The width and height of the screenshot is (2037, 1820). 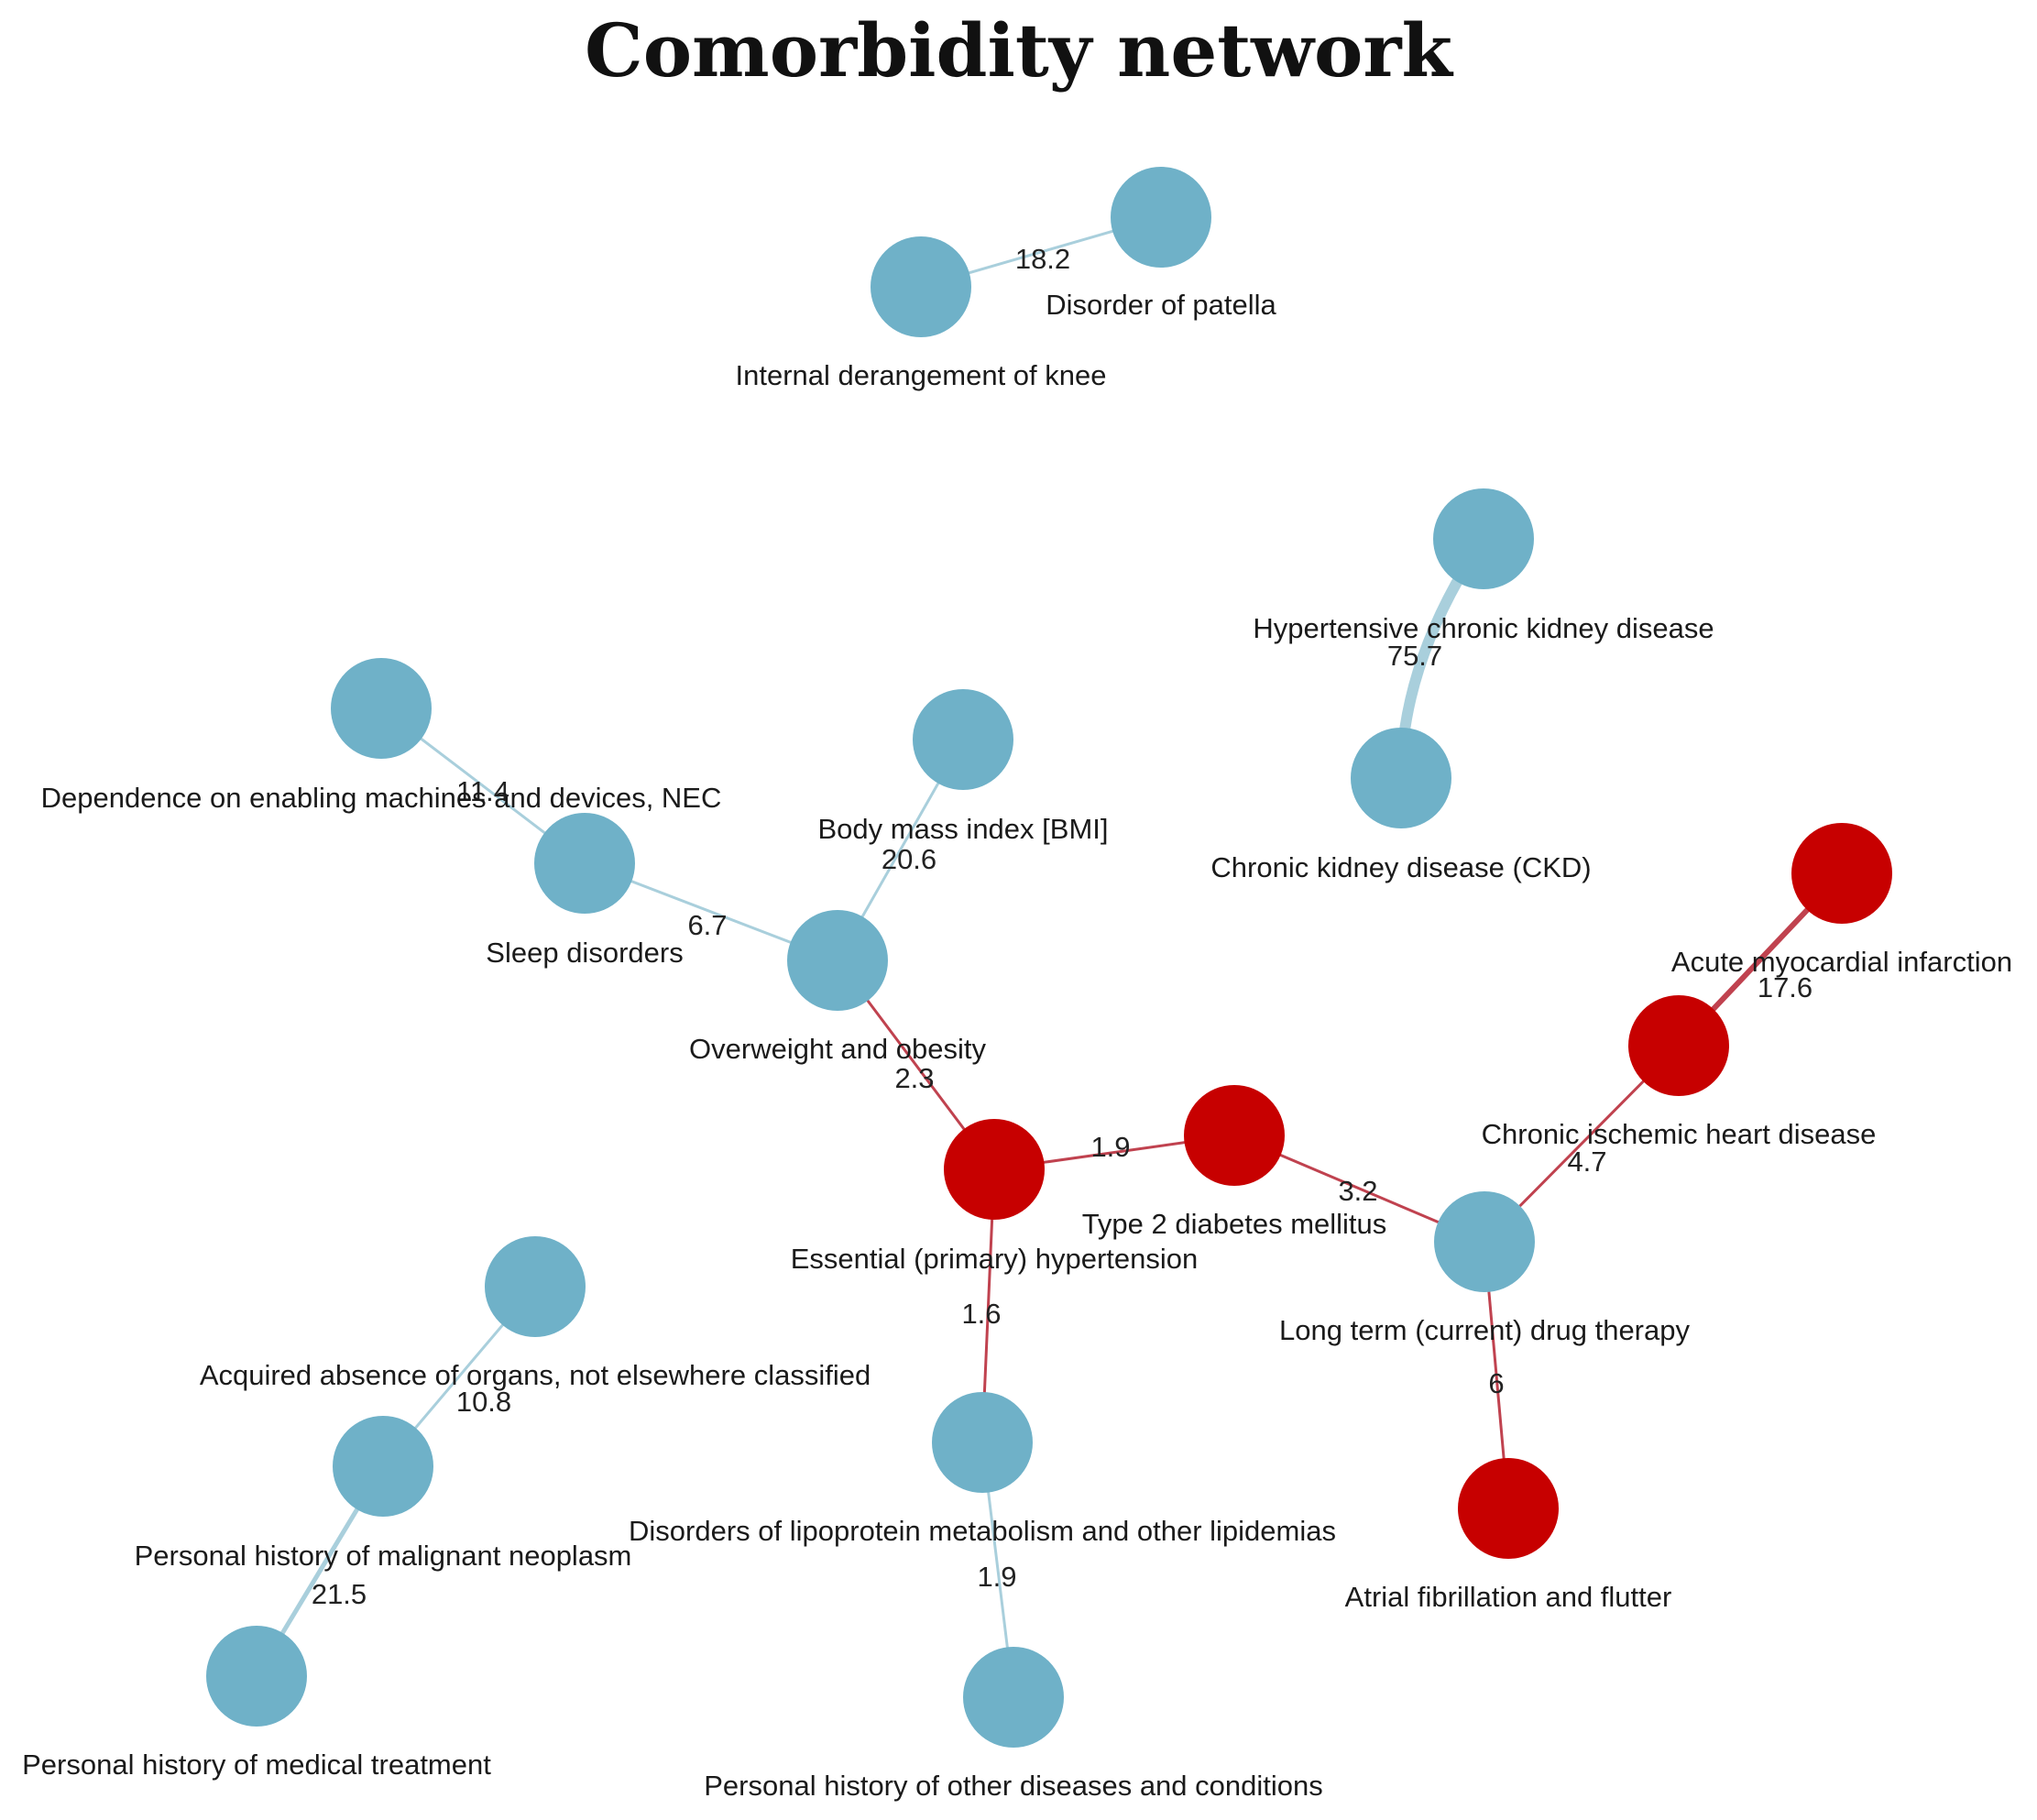 What do you see at coordinates (1161, 305) in the screenshot?
I see `node-label-patella: Disorder of patella` at bounding box center [1161, 305].